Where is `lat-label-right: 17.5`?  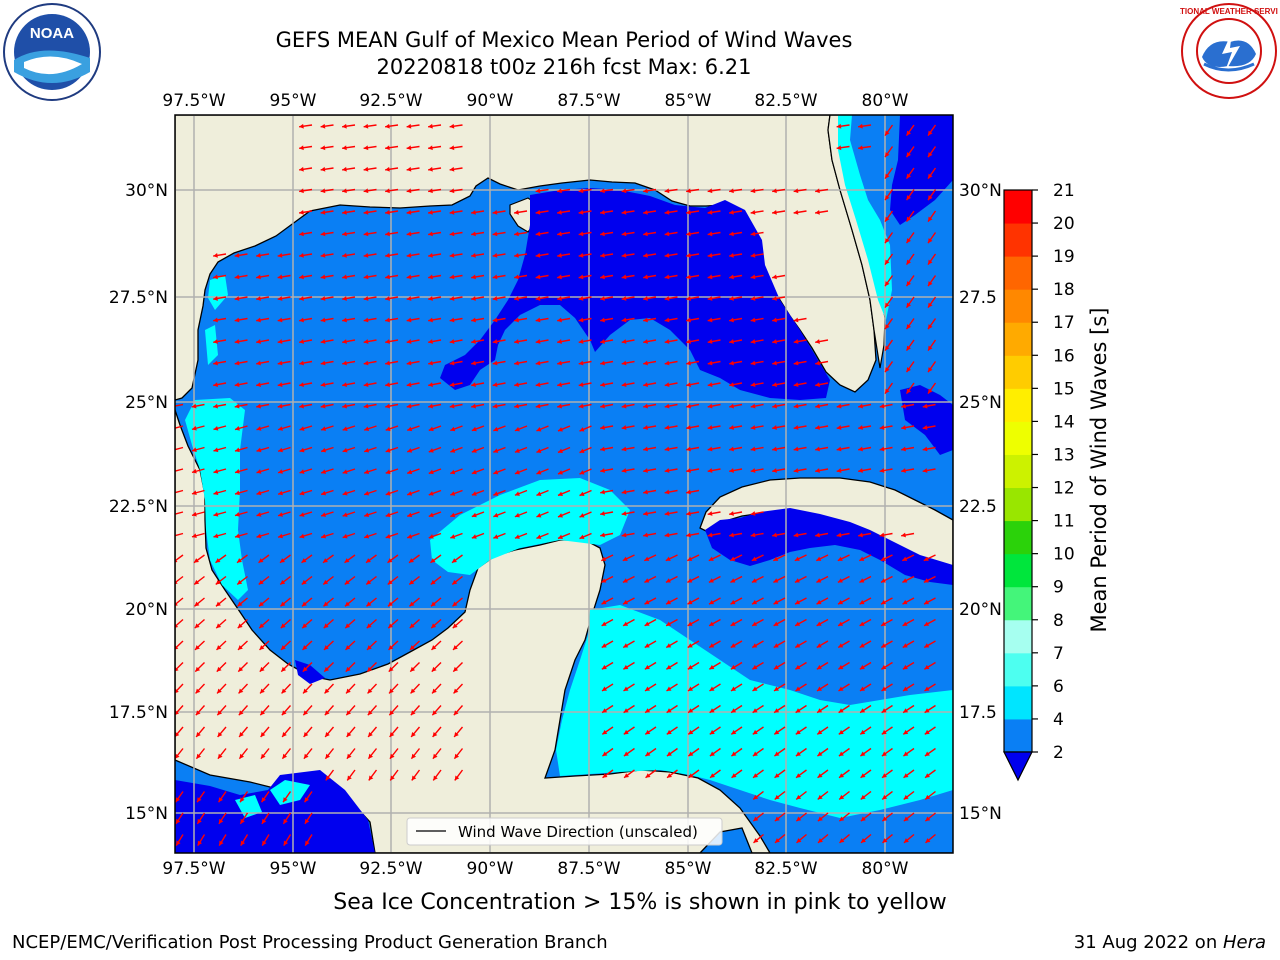 lat-label-right: 17.5 is located at coordinates (978, 713).